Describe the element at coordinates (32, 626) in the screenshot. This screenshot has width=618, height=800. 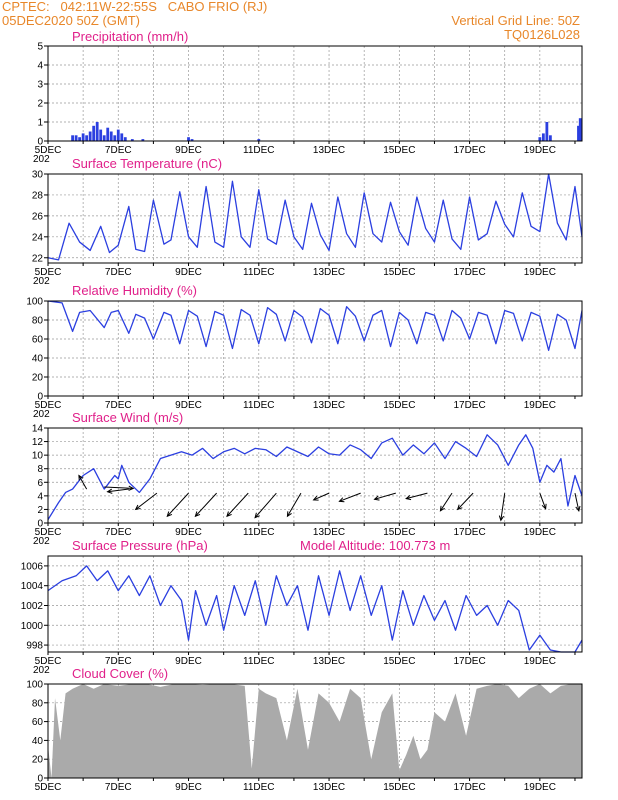
I see `y-tick-label: 1000` at that location.